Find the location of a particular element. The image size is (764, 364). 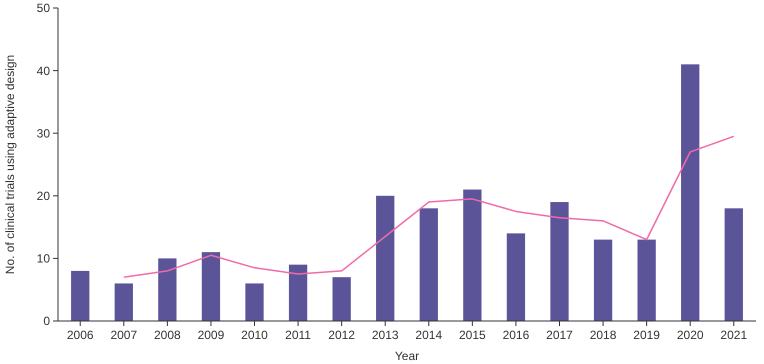

x-tick-label: 2016 is located at coordinates (516, 335).